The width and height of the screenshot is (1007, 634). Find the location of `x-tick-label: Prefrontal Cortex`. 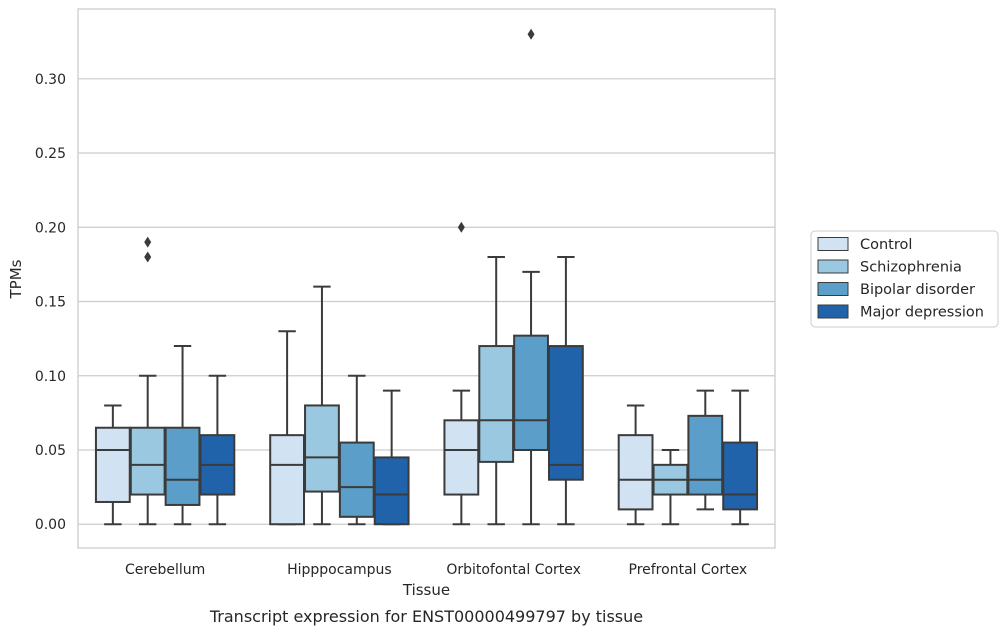

x-tick-label: Prefrontal Cortex is located at coordinates (688, 570).